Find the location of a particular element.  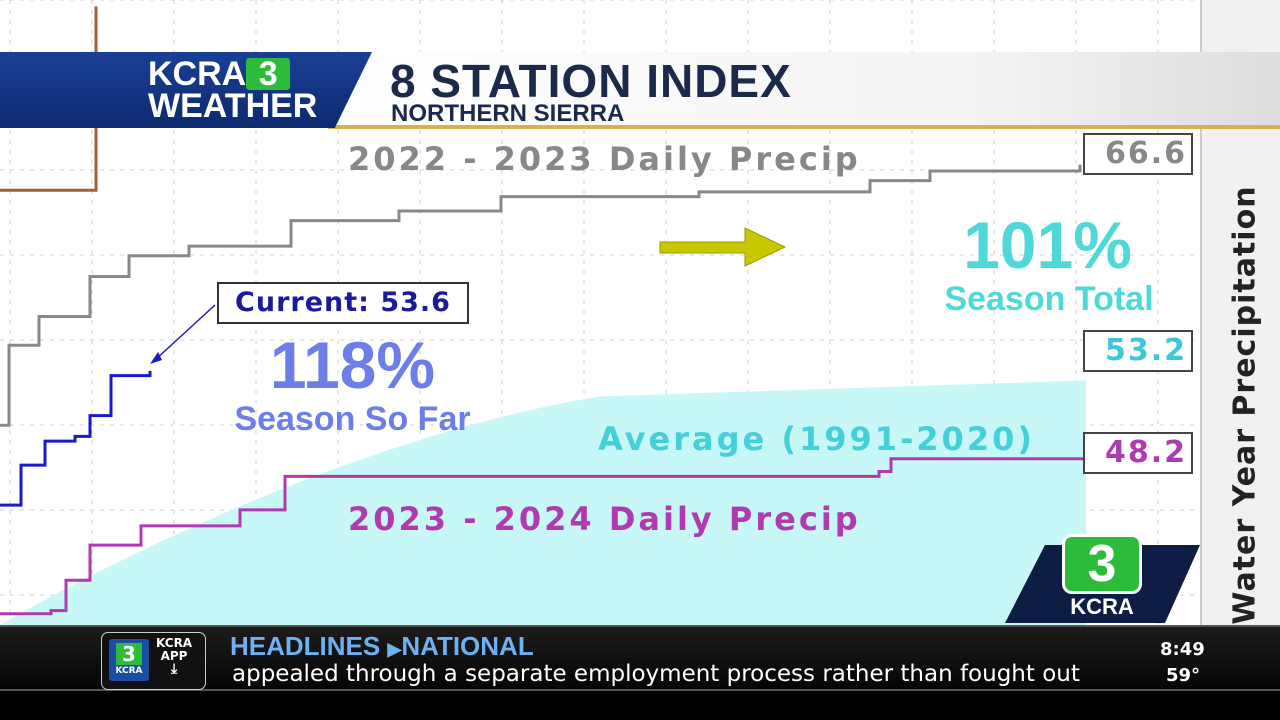

app-badge: 3 KCRA KCRA APP ⤓ is located at coordinates (153, 661).